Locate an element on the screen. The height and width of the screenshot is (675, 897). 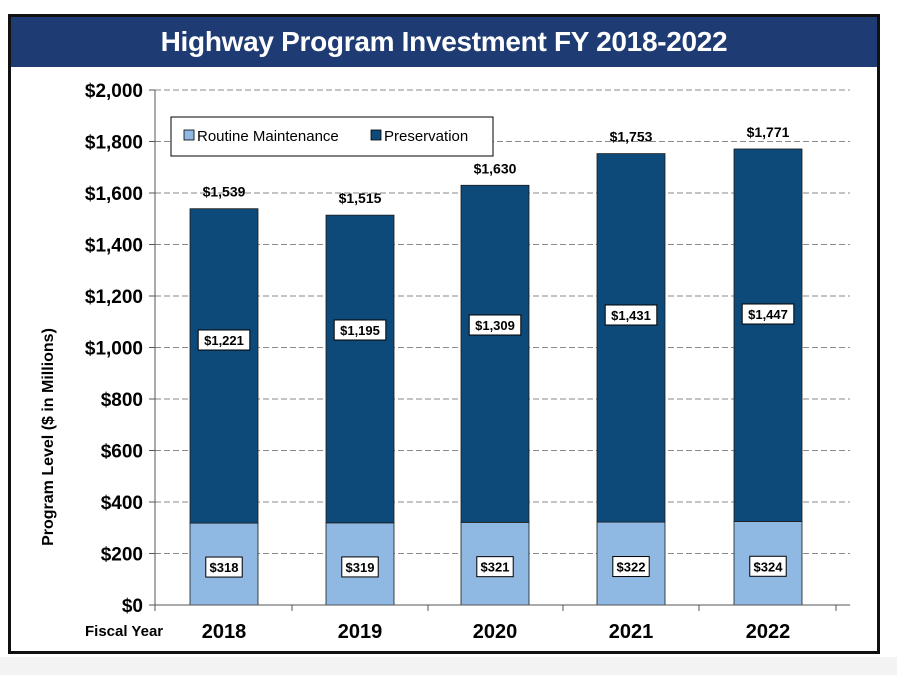
y-tick-label: $2,000 is located at coordinates (114, 91).